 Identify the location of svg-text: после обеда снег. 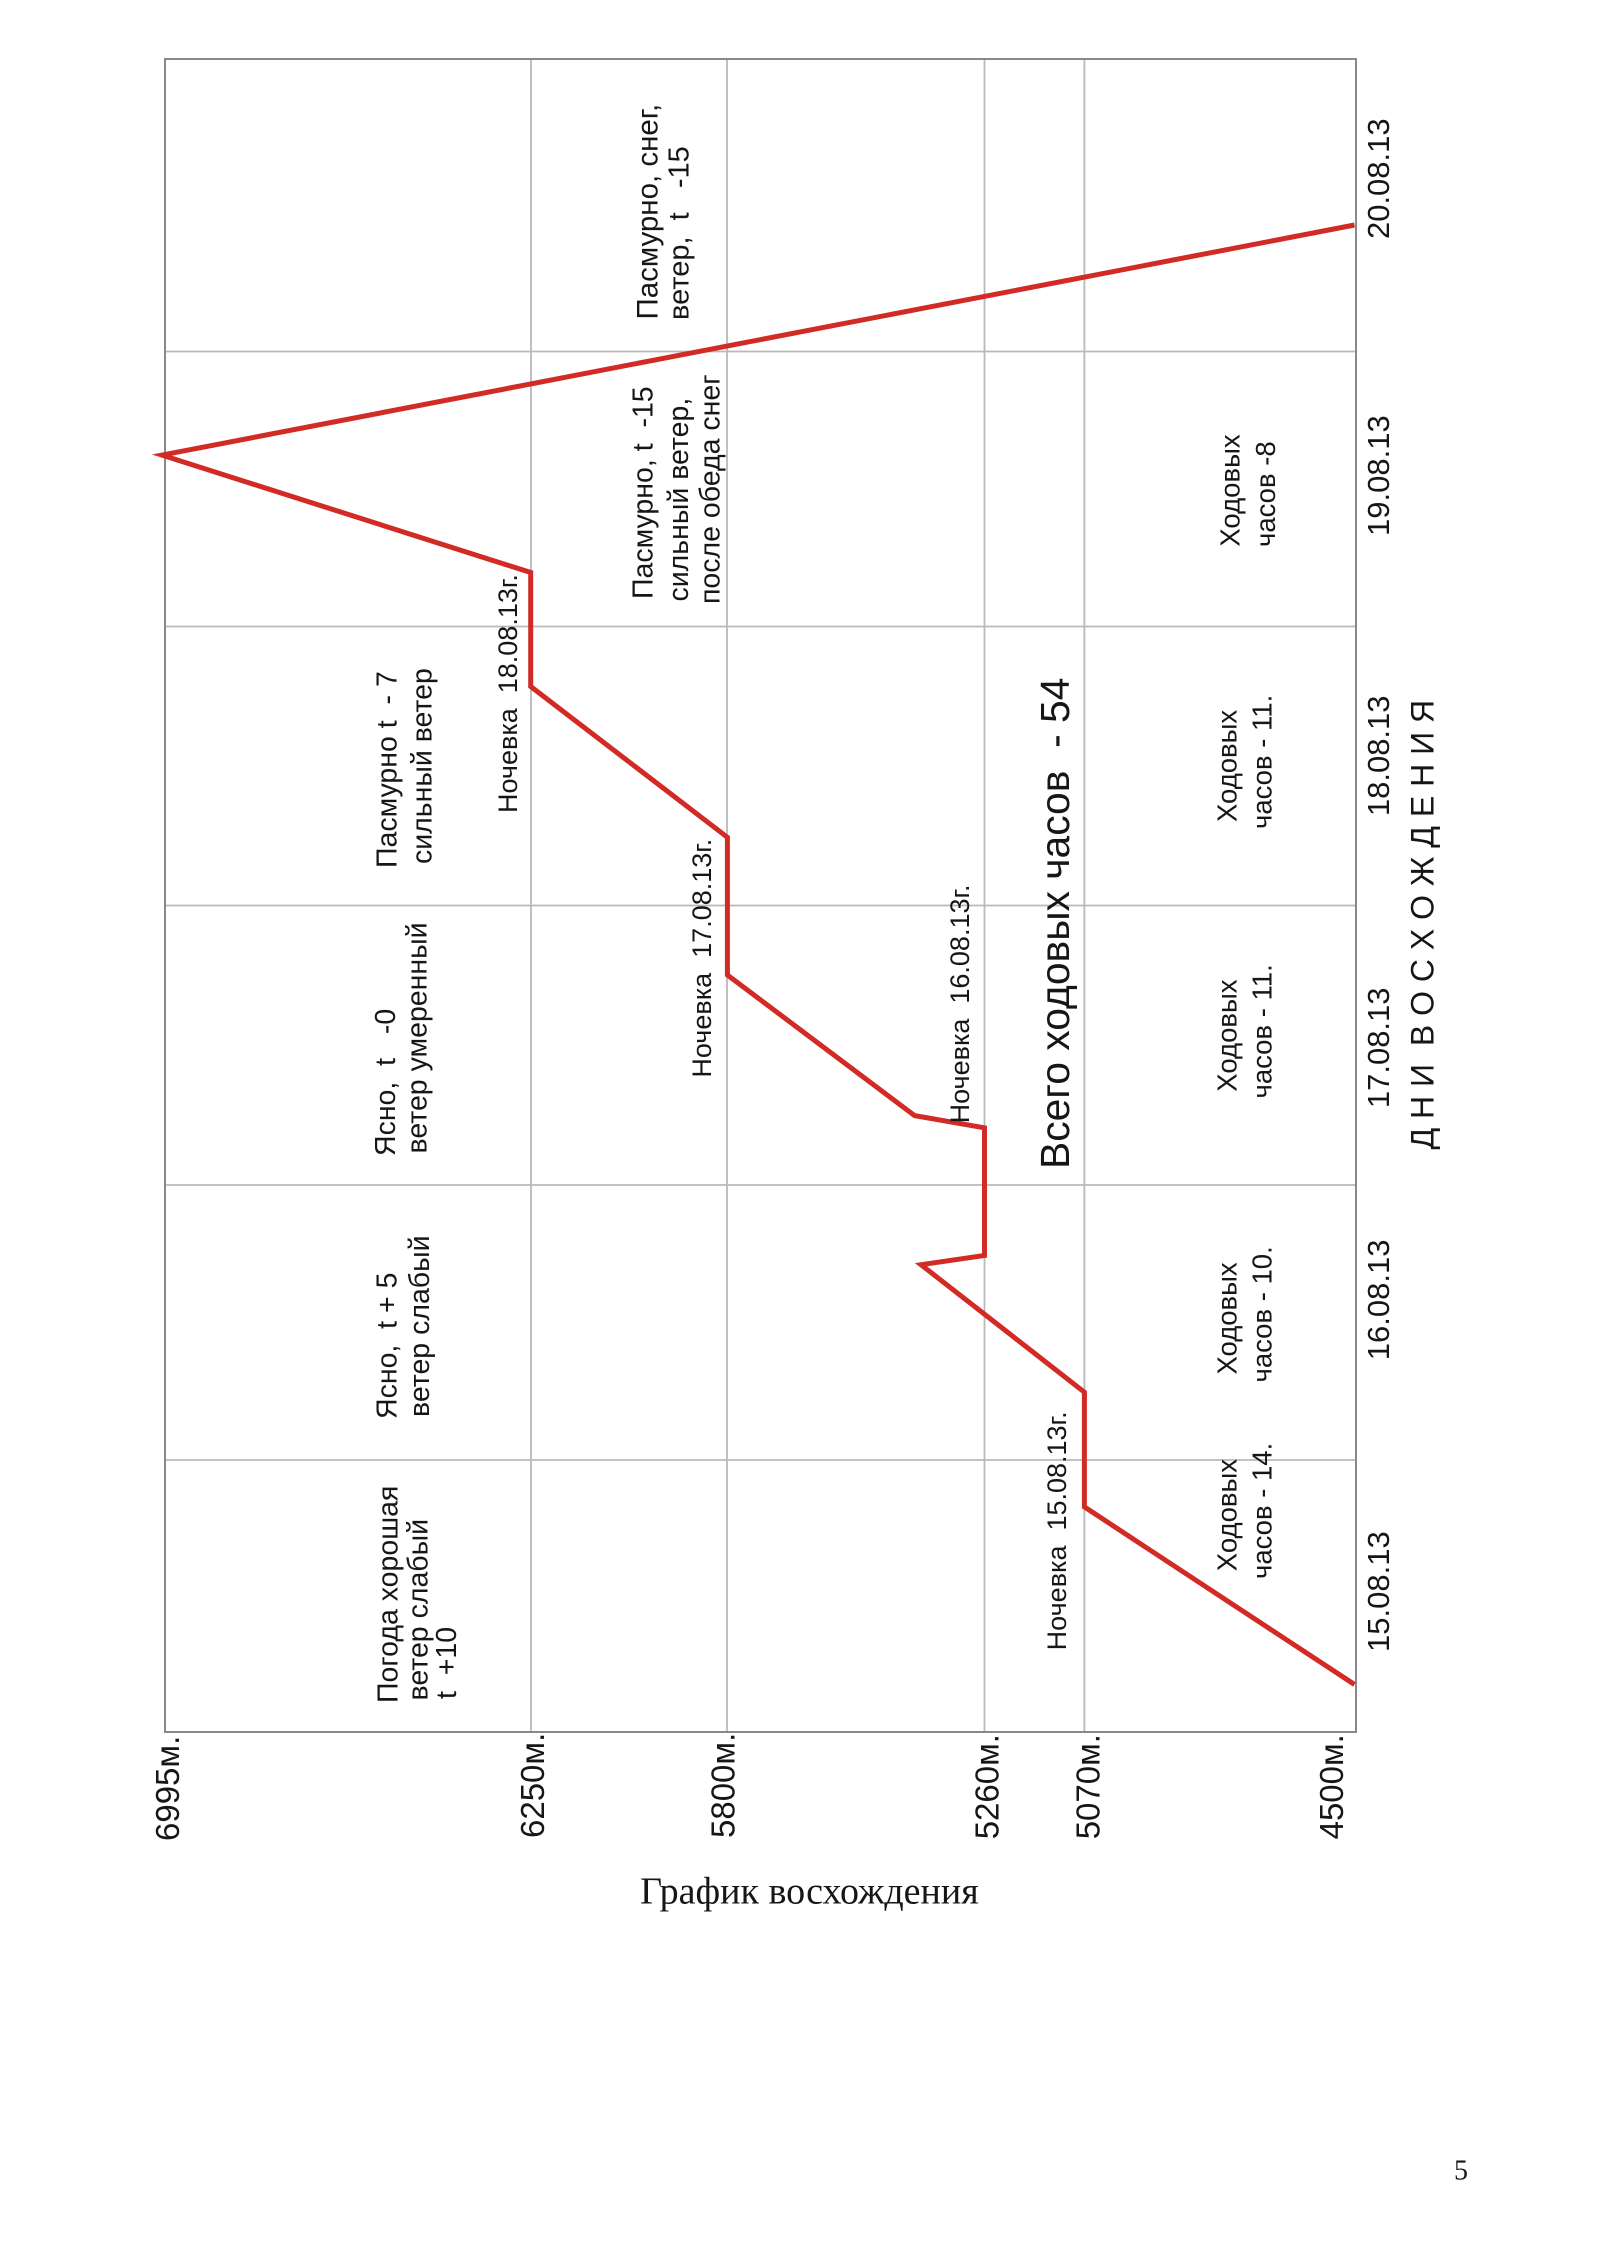
(710, 489).